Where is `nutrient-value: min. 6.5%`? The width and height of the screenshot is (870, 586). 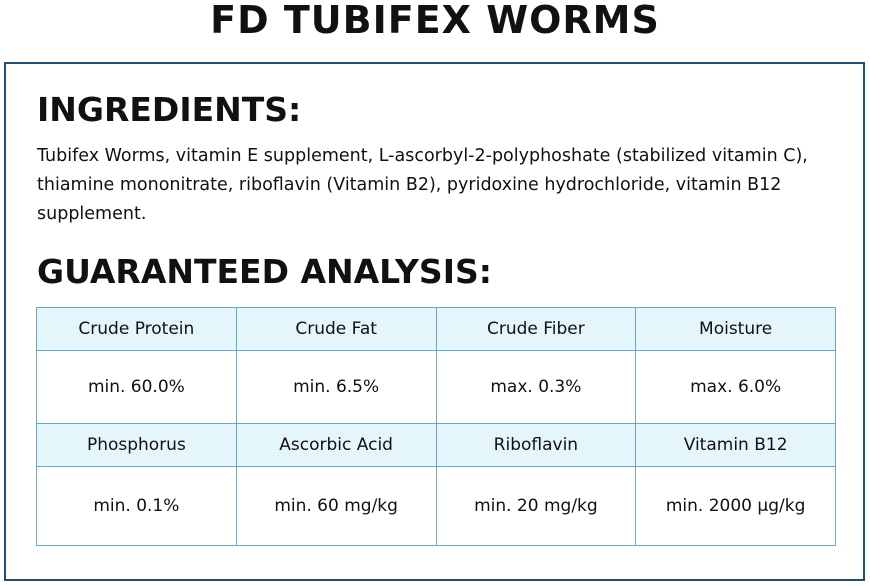 nutrient-value: min. 6.5% is located at coordinates (336, 387).